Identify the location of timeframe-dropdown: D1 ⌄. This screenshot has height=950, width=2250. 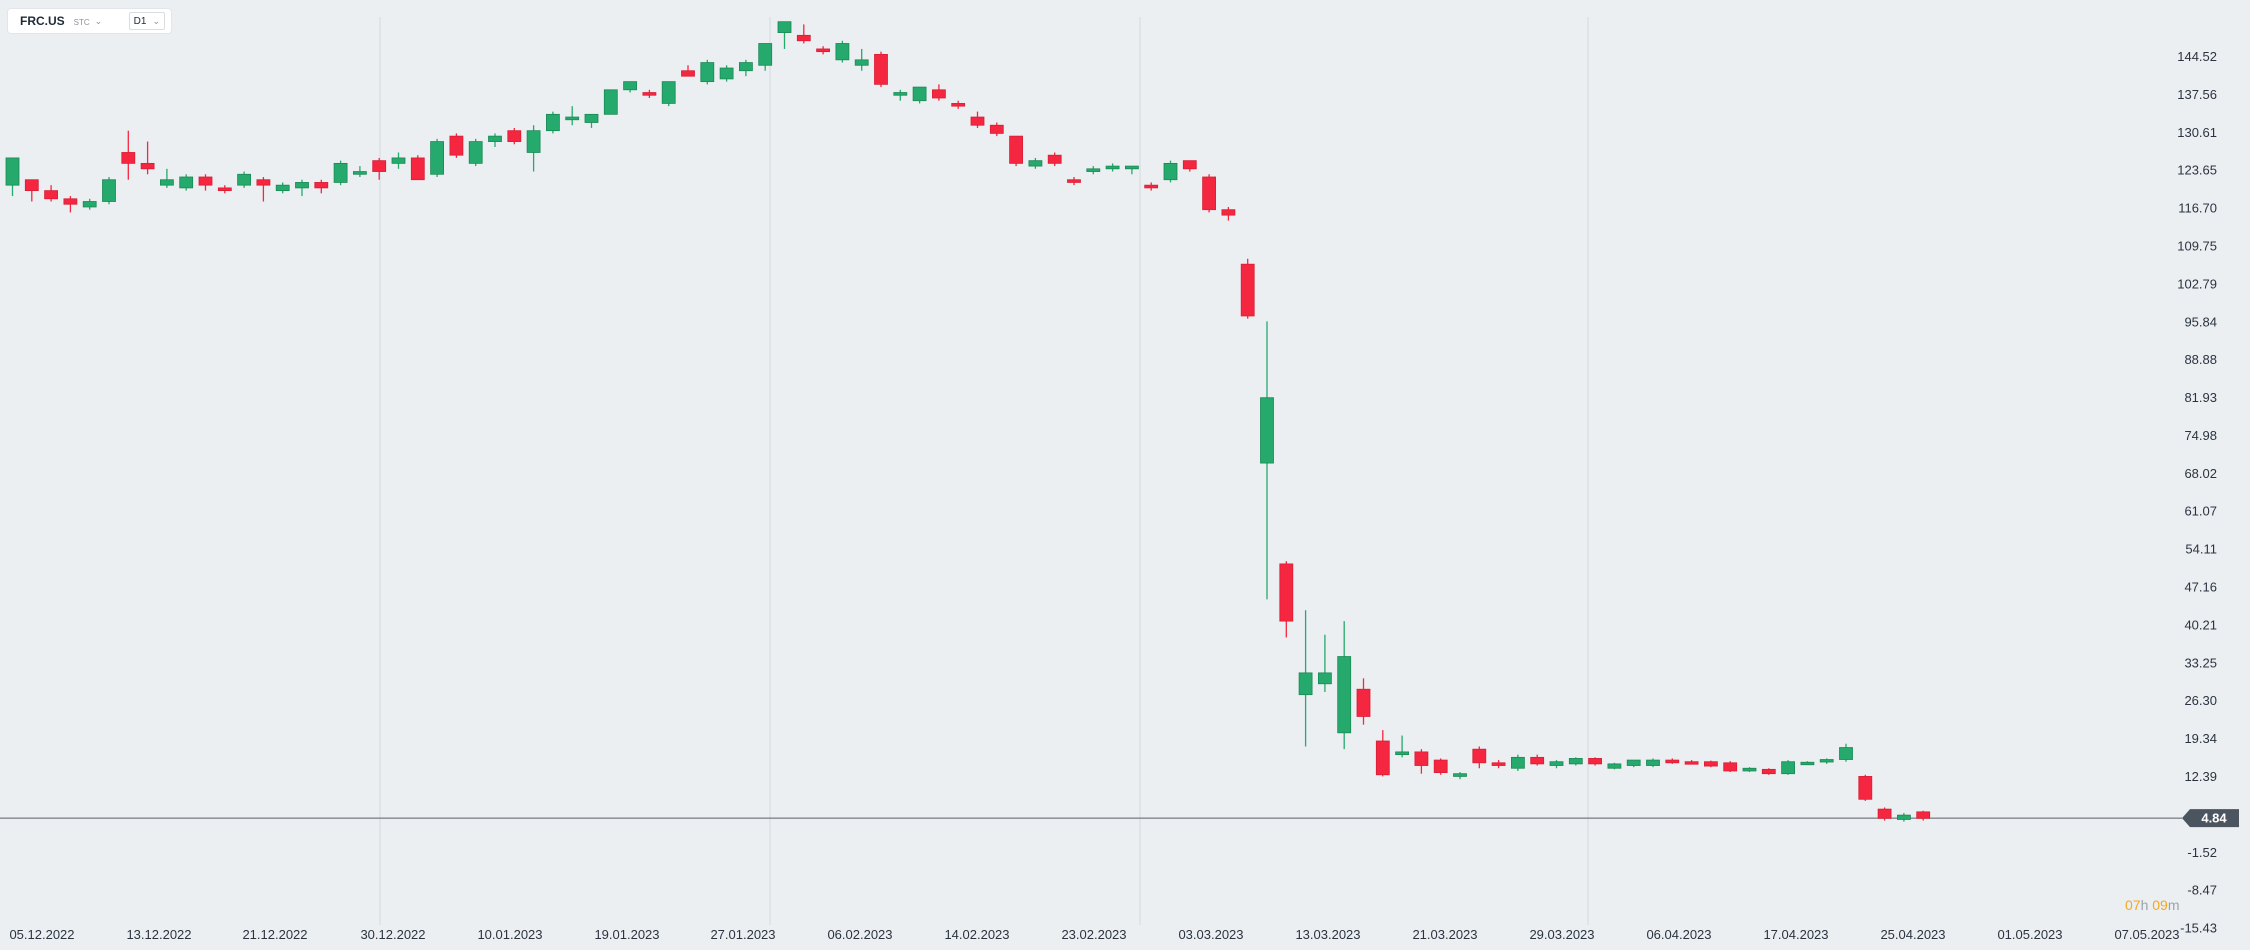
(146, 21).